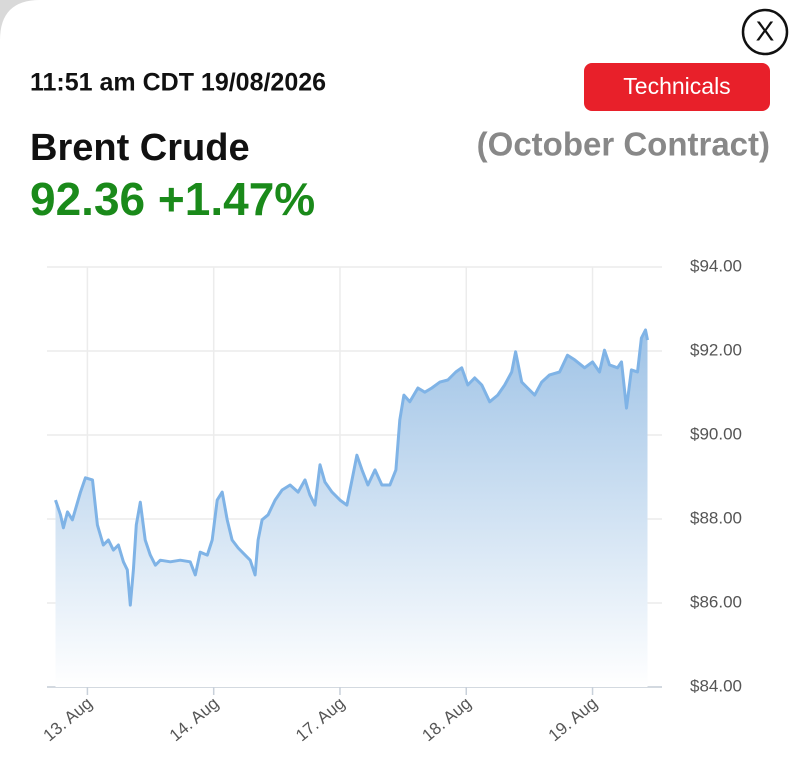 This screenshot has width=800, height=780. I want to click on technicals-label: Technicals, so click(676, 86).